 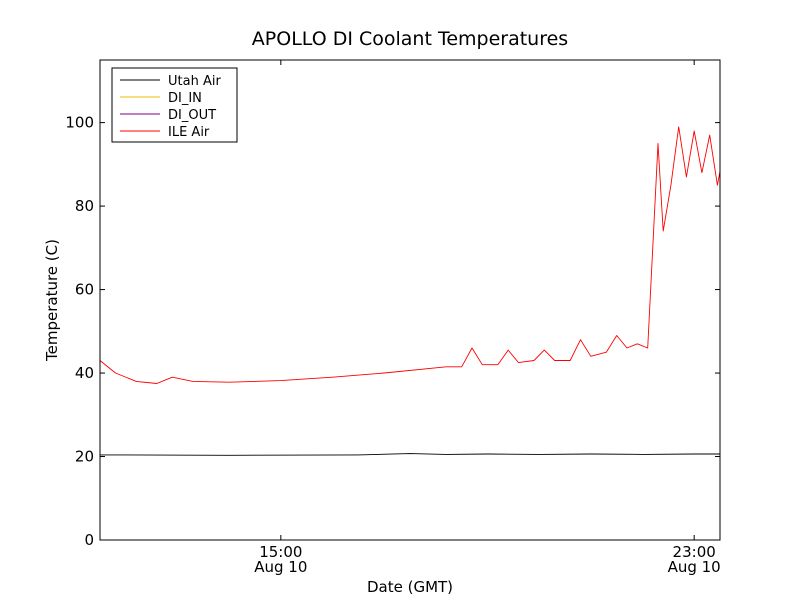 What do you see at coordinates (84, 290) in the screenshot?
I see `y-tick-label: 60` at bounding box center [84, 290].